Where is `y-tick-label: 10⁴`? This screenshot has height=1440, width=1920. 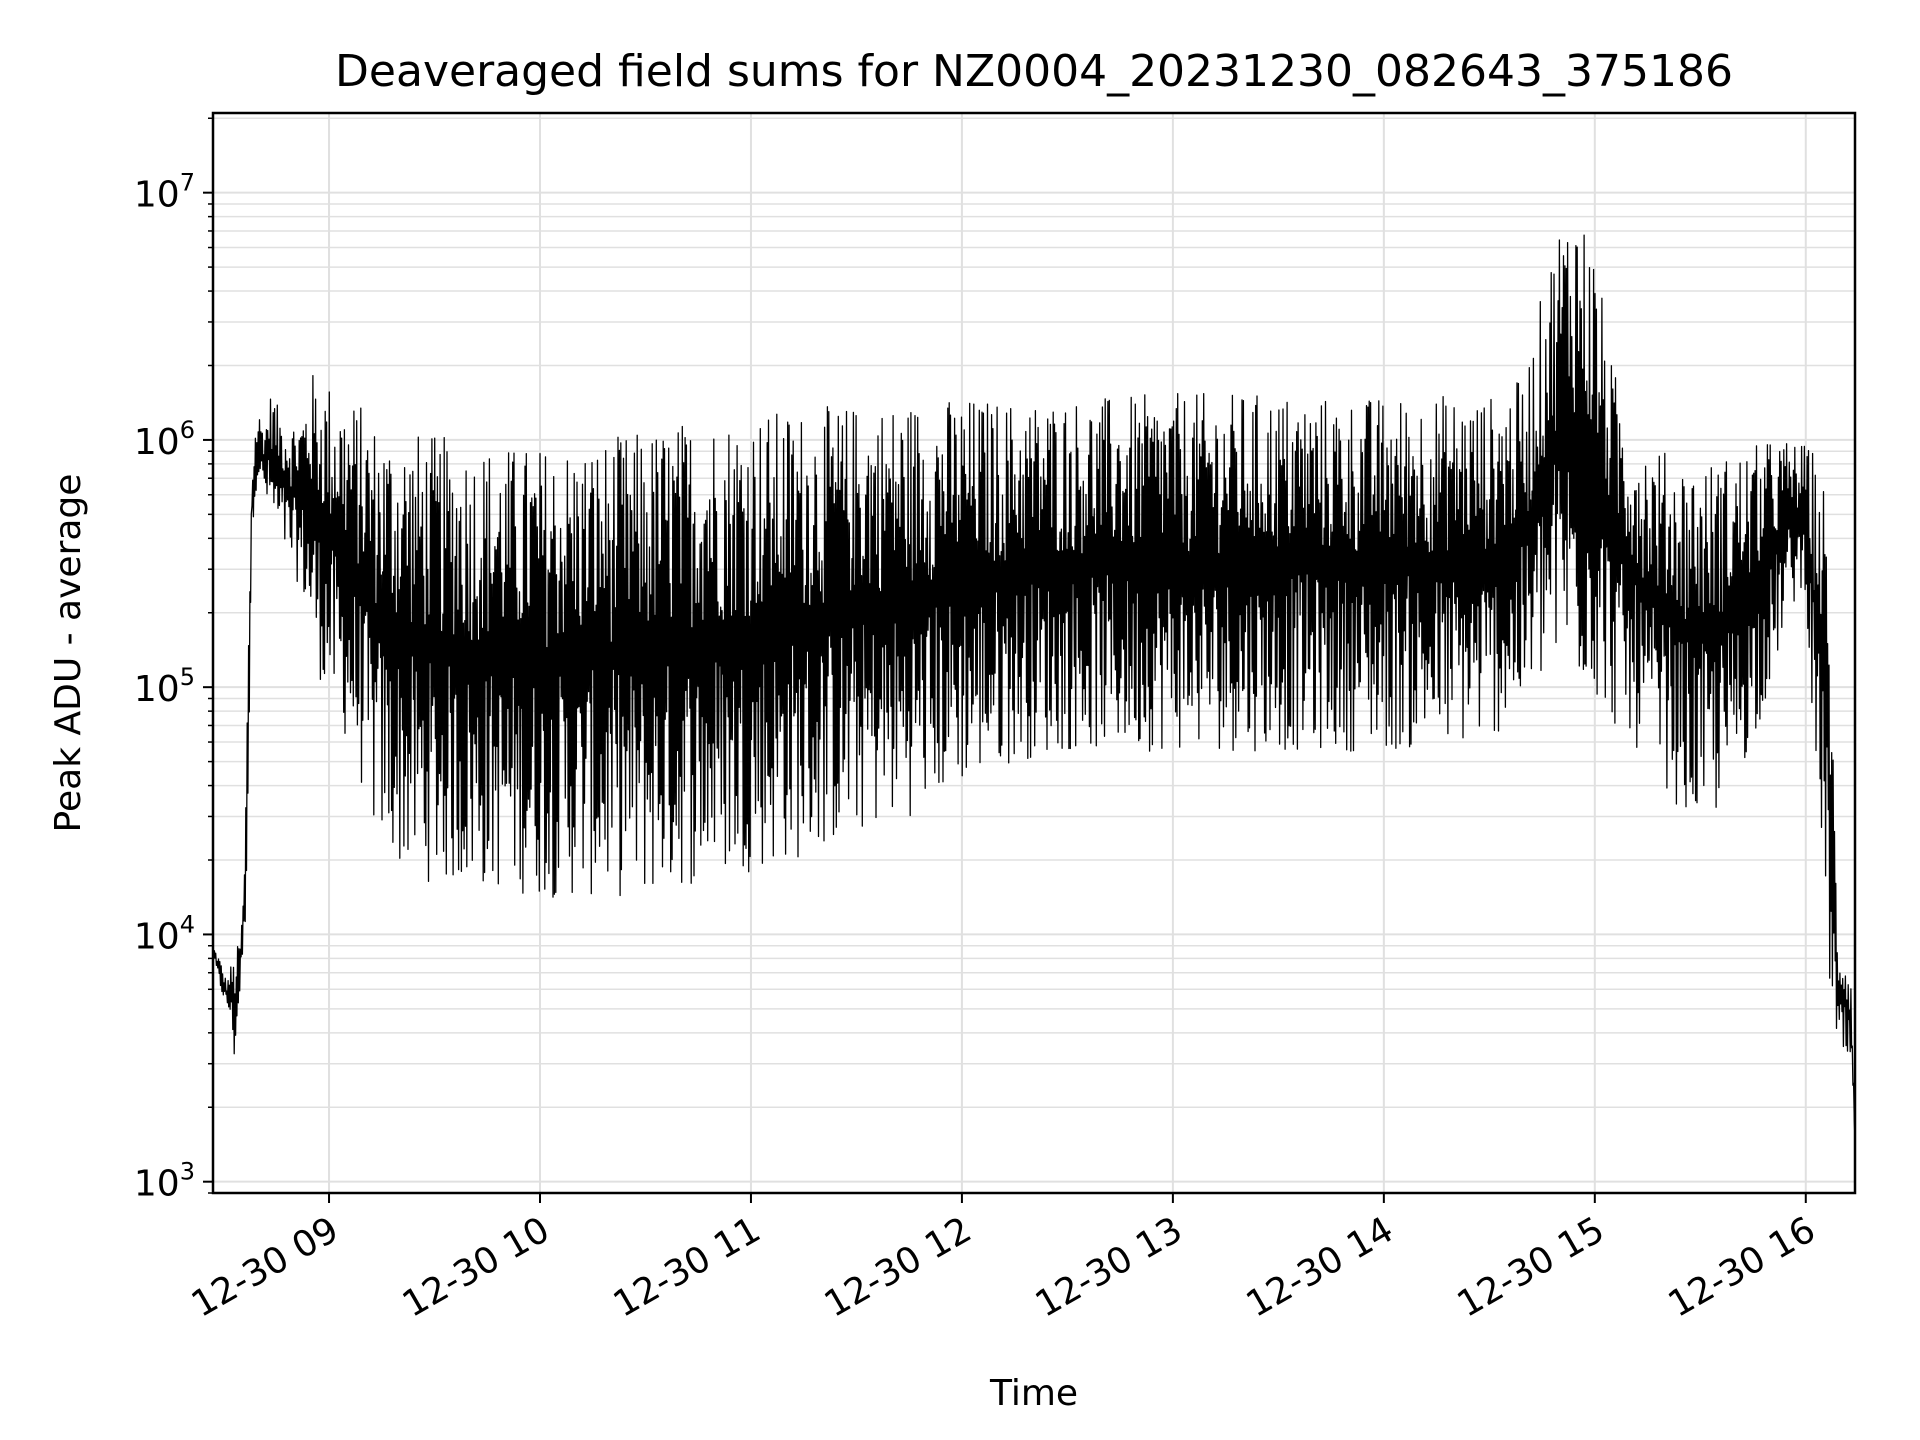
y-tick-label: 10⁴ is located at coordinates (164, 933).